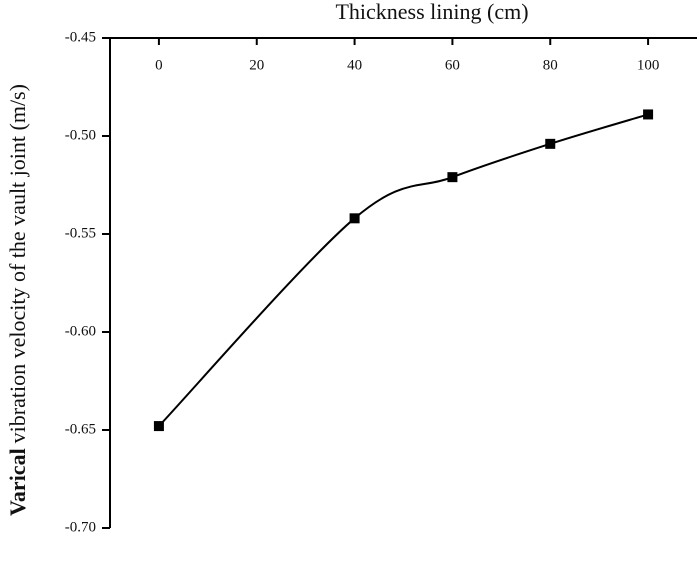 The image size is (699, 569). I want to click on x-tick-label: 40, so click(354, 65).